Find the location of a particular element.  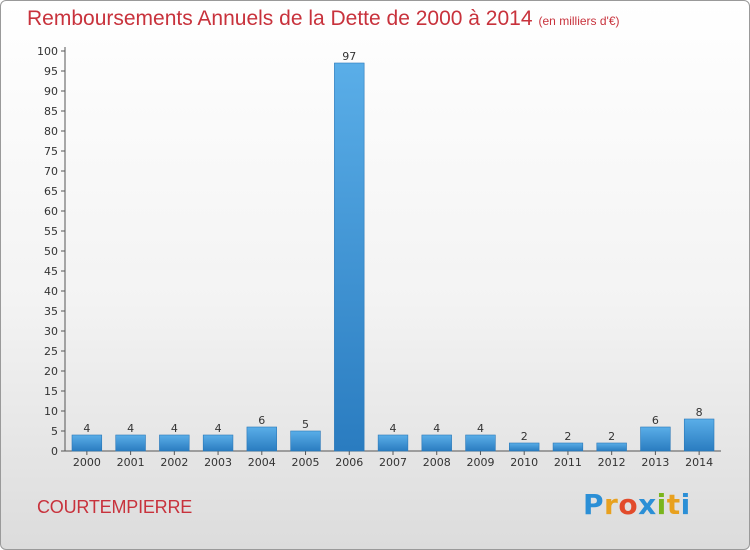

x-tick-label: 2009 is located at coordinates (480, 462).